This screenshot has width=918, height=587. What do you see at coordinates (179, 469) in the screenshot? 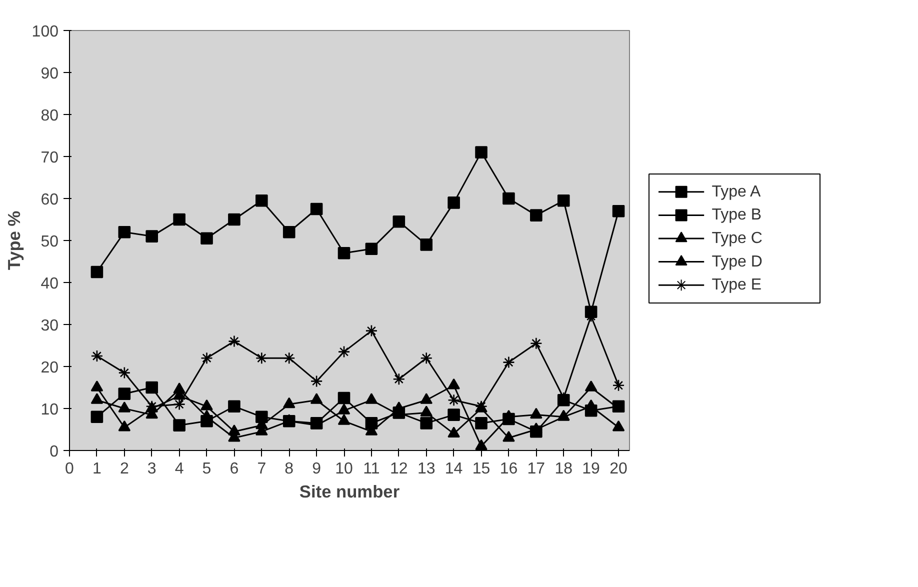
I see `x-tick-label: 4` at bounding box center [179, 469].